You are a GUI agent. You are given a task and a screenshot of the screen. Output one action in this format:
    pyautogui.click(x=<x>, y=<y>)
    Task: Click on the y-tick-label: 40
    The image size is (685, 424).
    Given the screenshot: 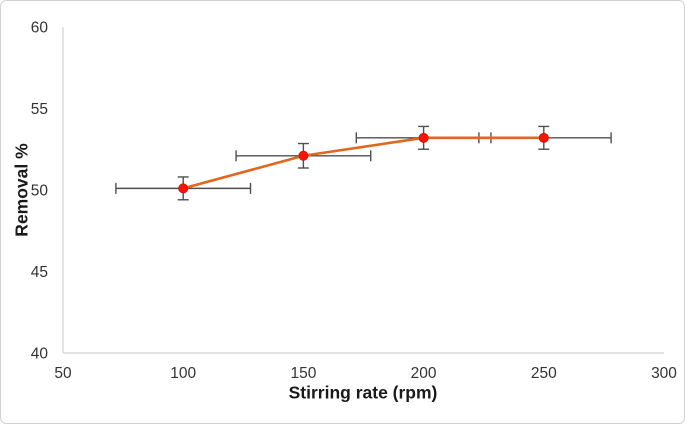 What is the action you would take?
    pyautogui.click(x=40, y=354)
    